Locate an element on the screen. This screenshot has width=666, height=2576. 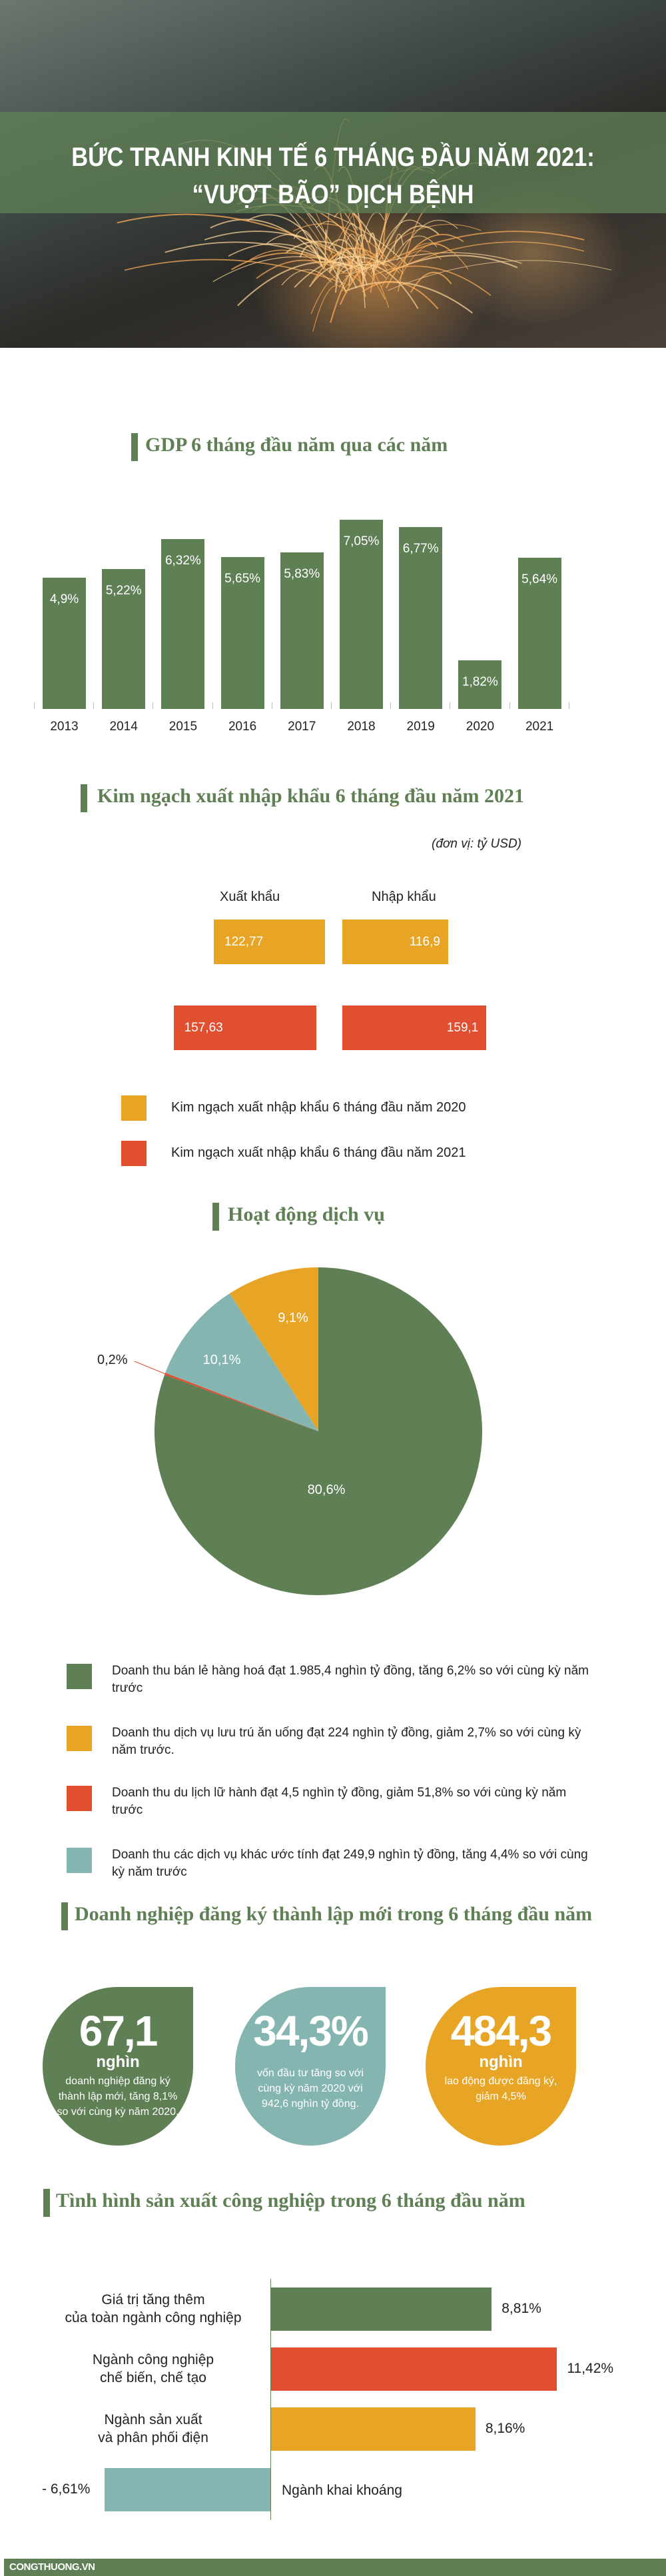
pie-slice-label: 10,1% is located at coordinates (222, 1360).